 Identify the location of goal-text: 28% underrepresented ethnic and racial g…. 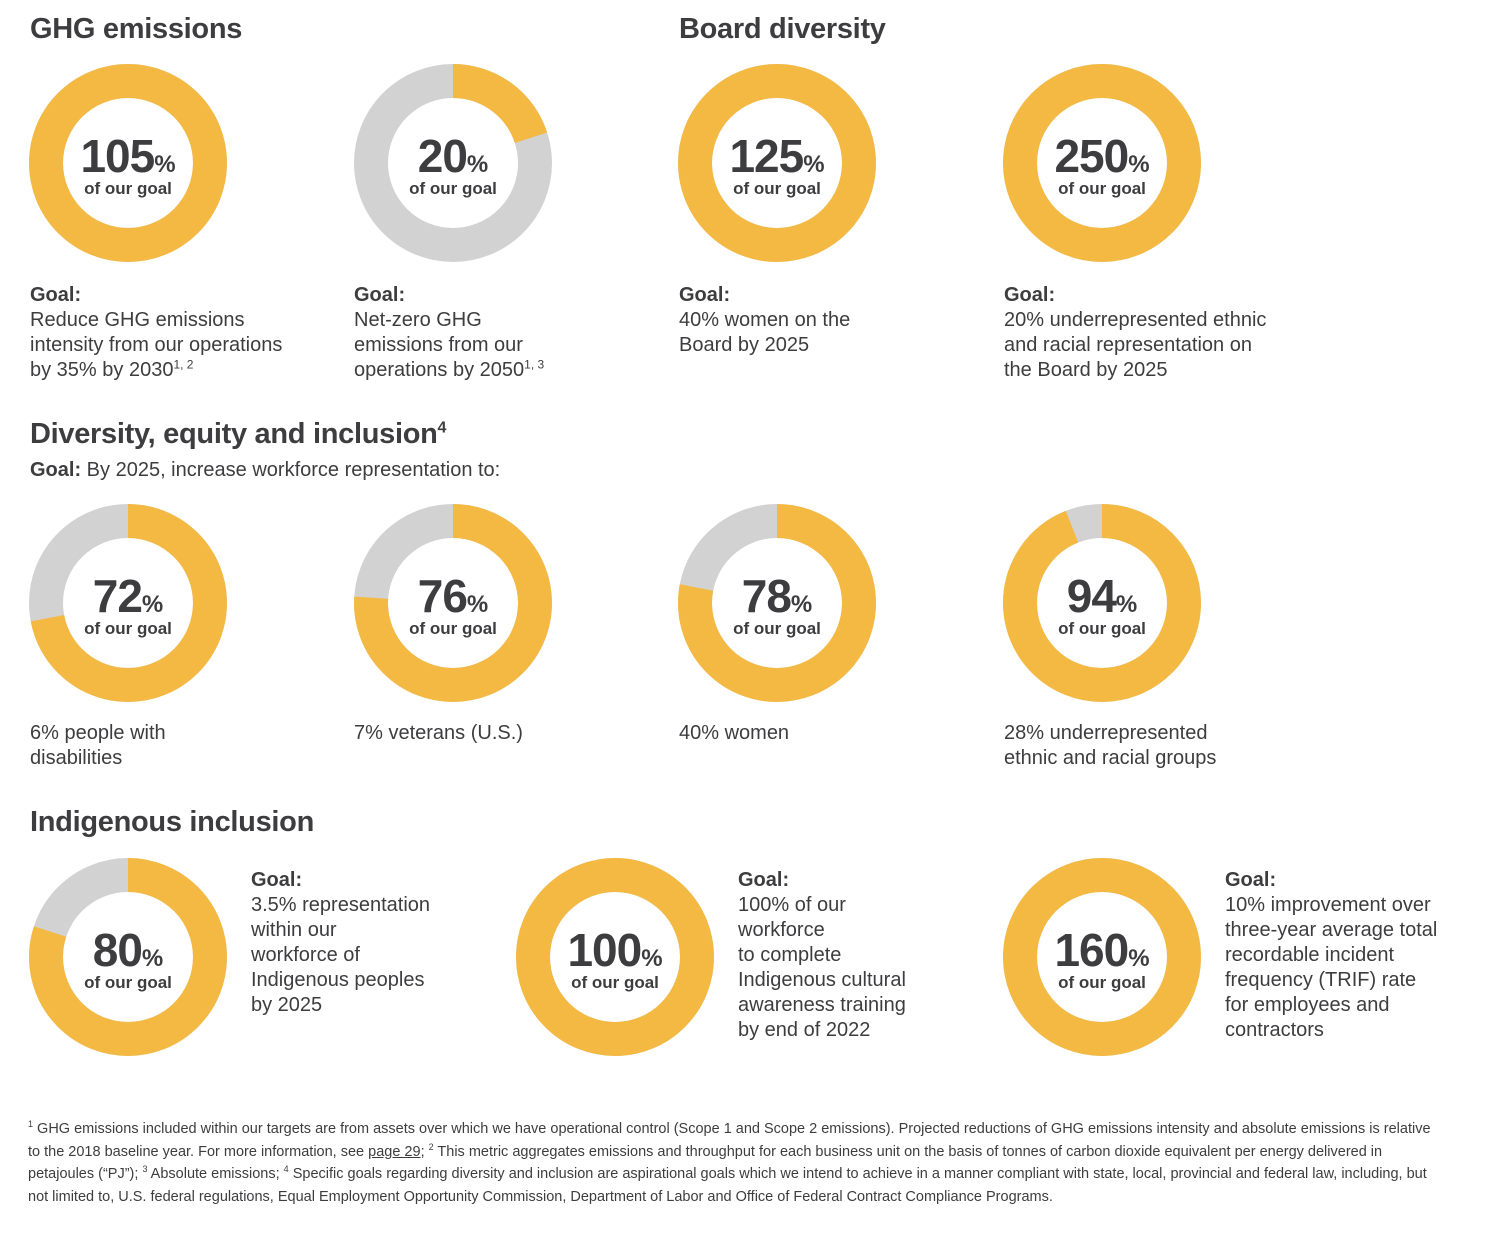
(1110, 745).